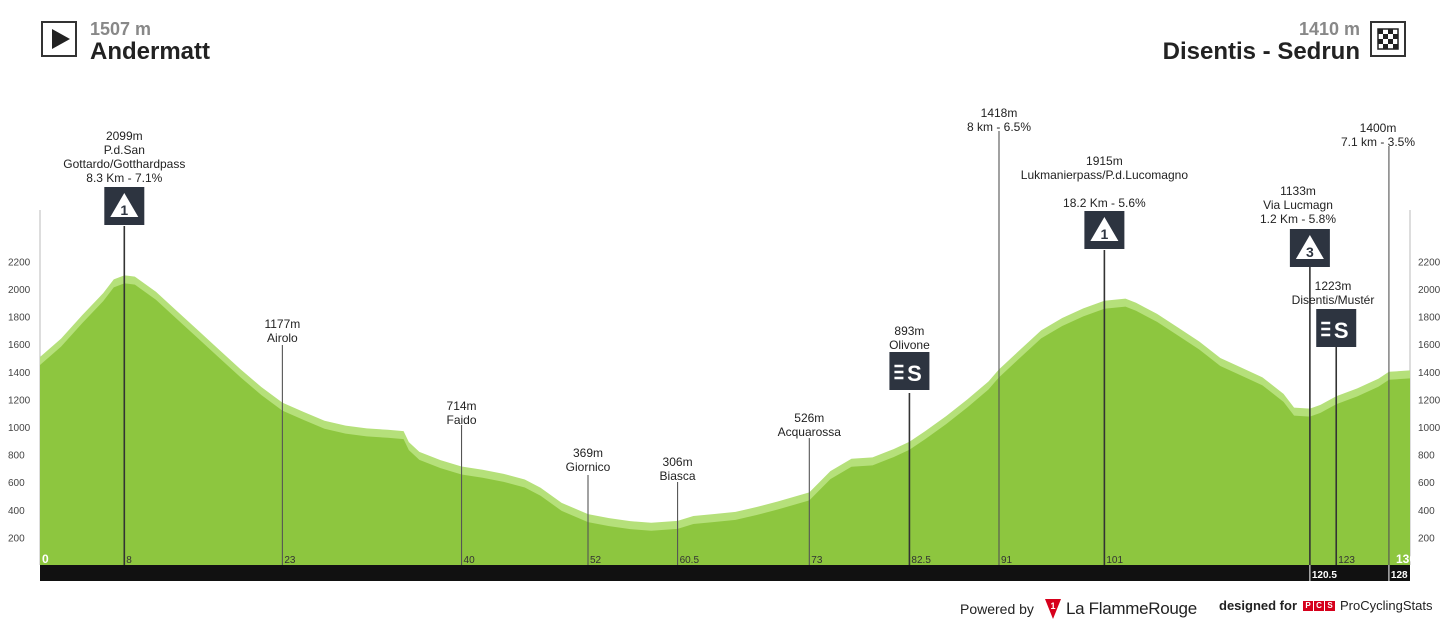  Describe the element at coordinates (1329, 29) in the screenshot. I see `finish-altitude: 1410 m` at that location.